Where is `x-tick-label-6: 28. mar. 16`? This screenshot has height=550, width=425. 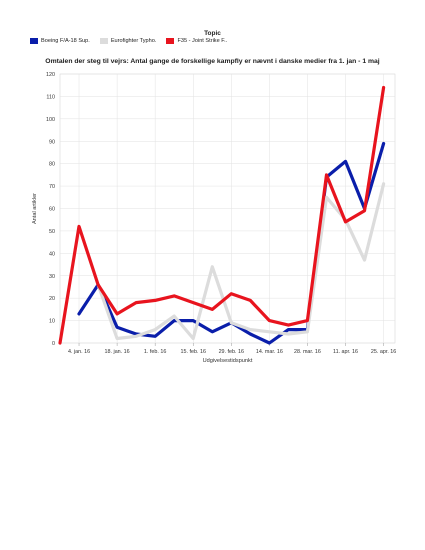 x-tick-label-6: 28. mar. 16 is located at coordinates (307, 352).